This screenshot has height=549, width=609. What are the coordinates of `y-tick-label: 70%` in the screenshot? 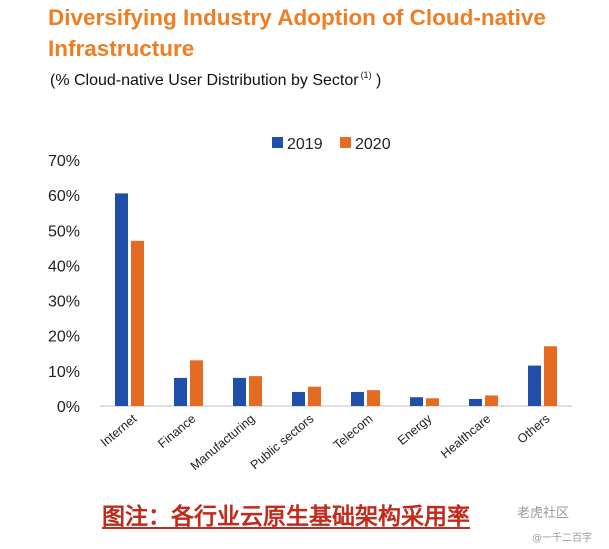 It's located at (64, 161).